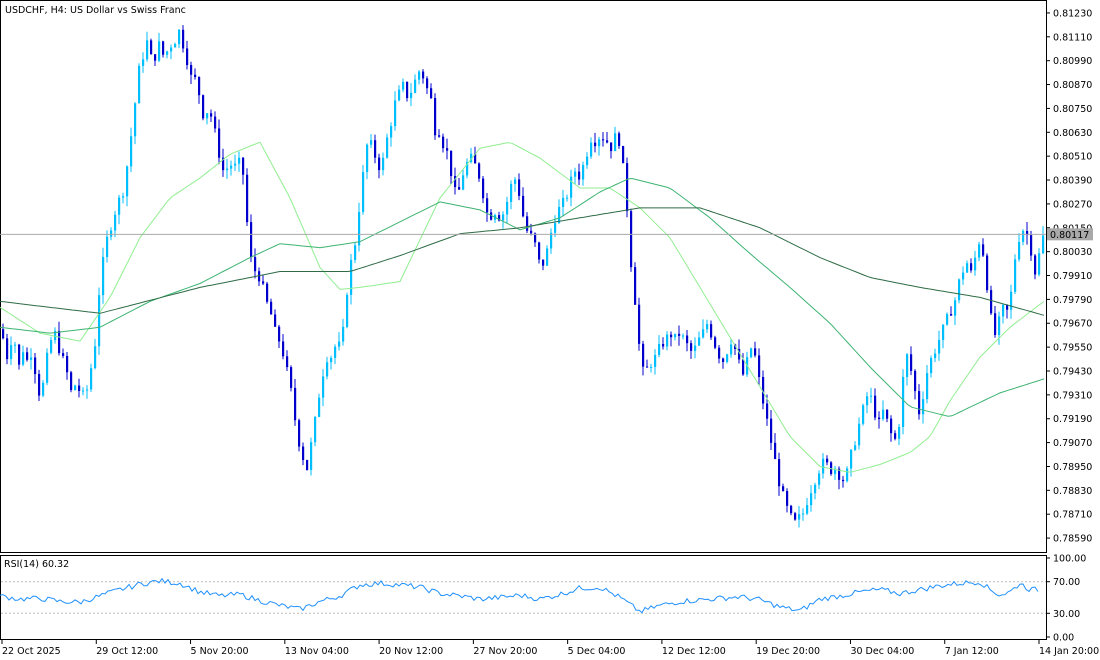 Image resolution: width=1100 pixels, height=660 pixels. What do you see at coordinates (788, 651) in the screenshot?
I see `time-tick-label: 19 Dec 20:00` at bounding box center [788, 651].